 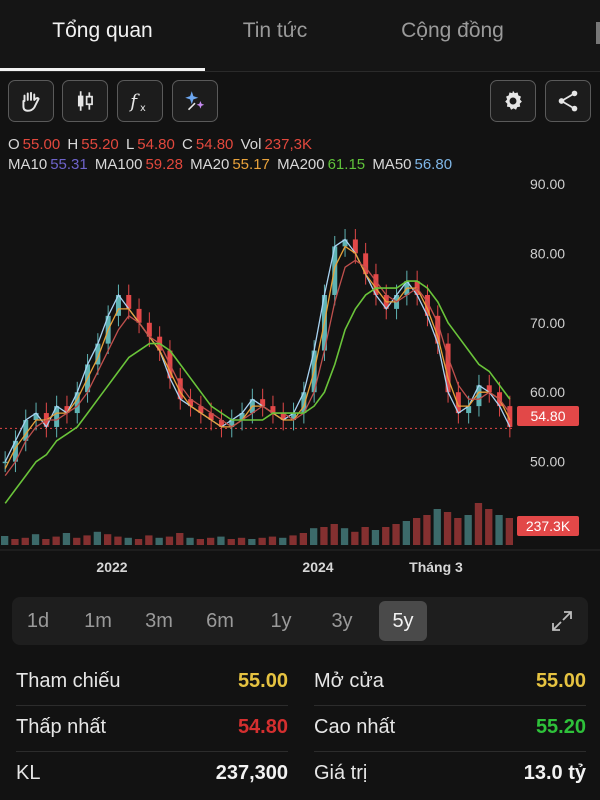 What do you see at coordinates (195, 101) in the screenshot?
I see `ai-drawing-button` at bounding box center [195, 101].